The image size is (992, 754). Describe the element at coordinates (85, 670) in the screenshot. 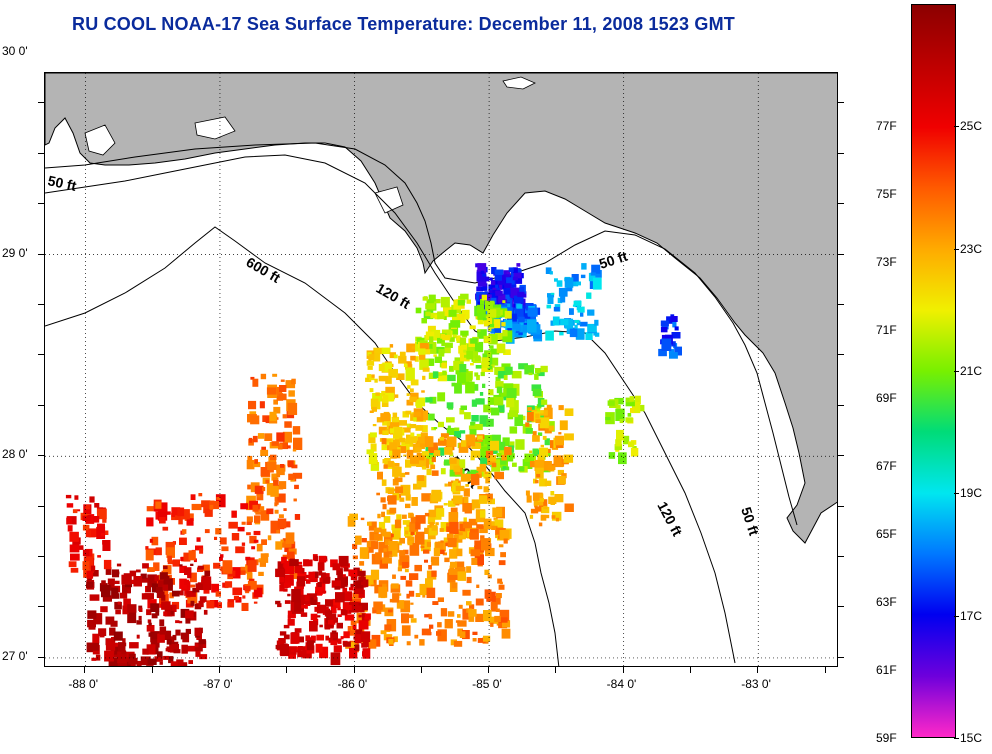

I see `lon-tick-mark` at that location.